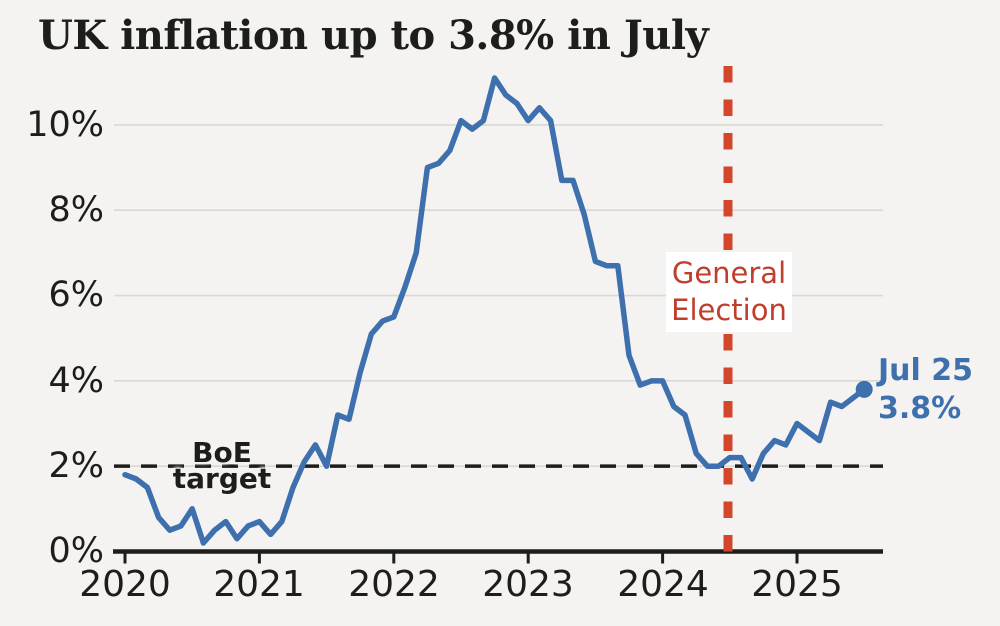 This screenshot has width=1000, height=626. Describe the element at coordinates (920, 408) in the screenshot. I see `latest-value-pct: 3.8%` at that location.